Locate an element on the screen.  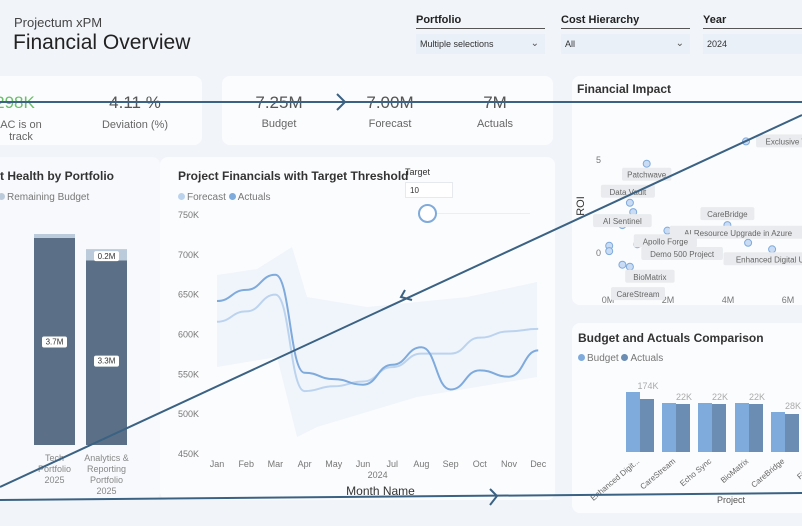
data-label: 3.7M is located at coordinates (55, 341).